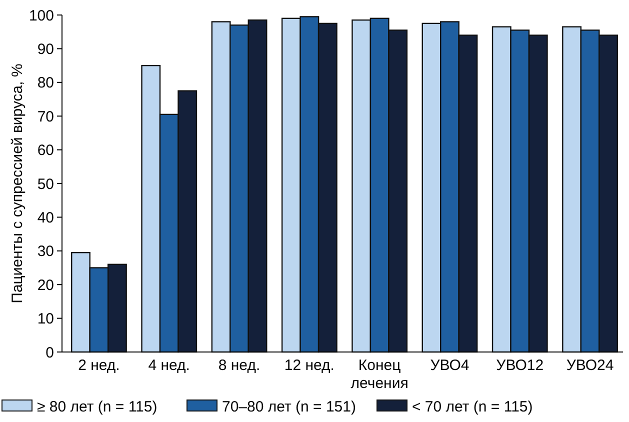 The image size is (629, 422). Describe the element at coordinates (520, 365) in the screenshot. I see `x-tick-label: УВО12` at that location.